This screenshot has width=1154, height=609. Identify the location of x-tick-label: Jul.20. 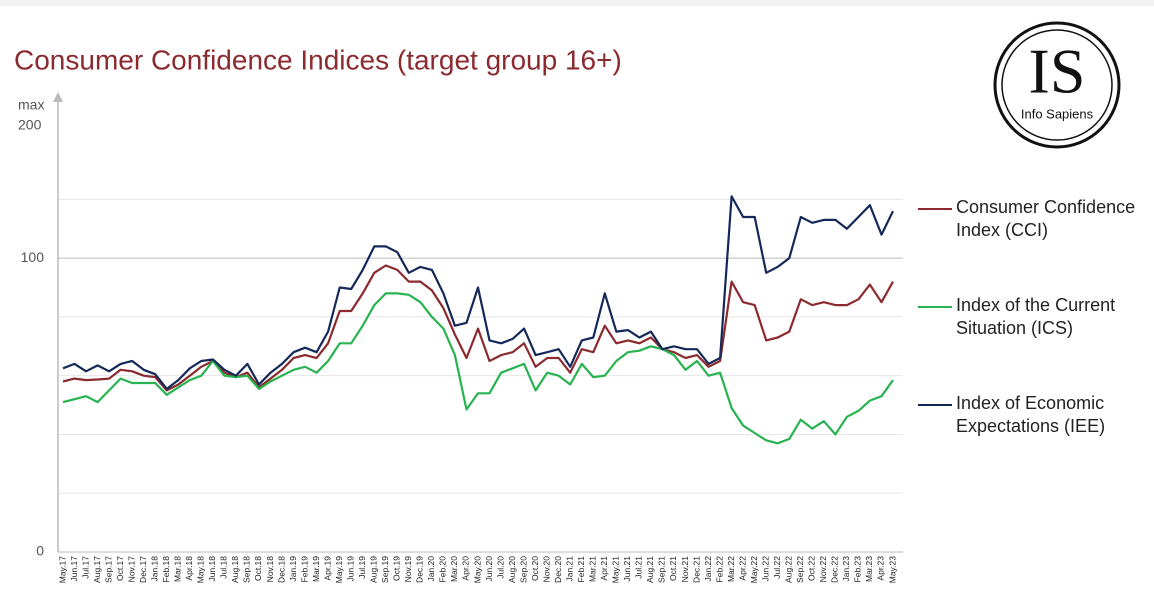
(500, 567).